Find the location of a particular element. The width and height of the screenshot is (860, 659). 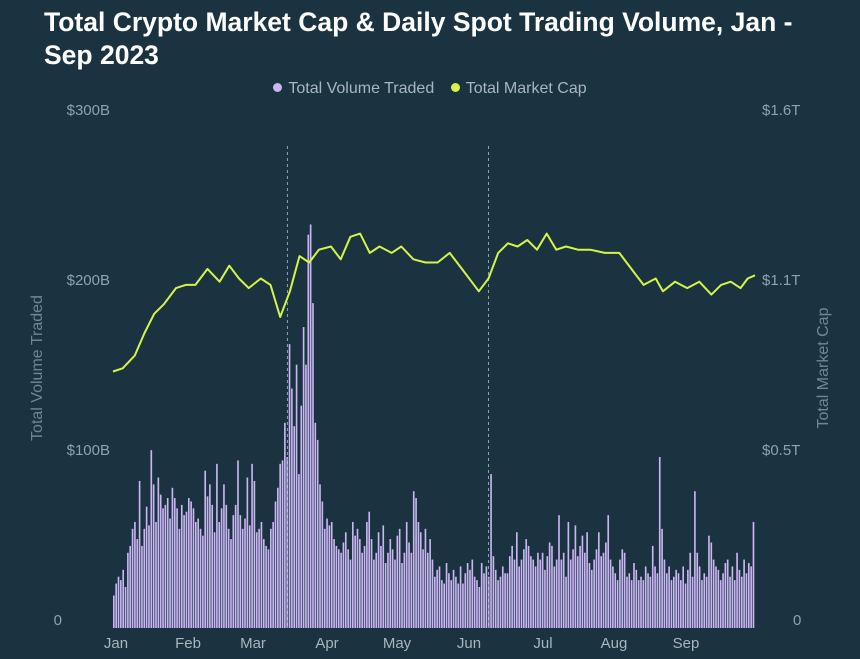

x-tick-jul: Jul is located at coordinates (543, 643).